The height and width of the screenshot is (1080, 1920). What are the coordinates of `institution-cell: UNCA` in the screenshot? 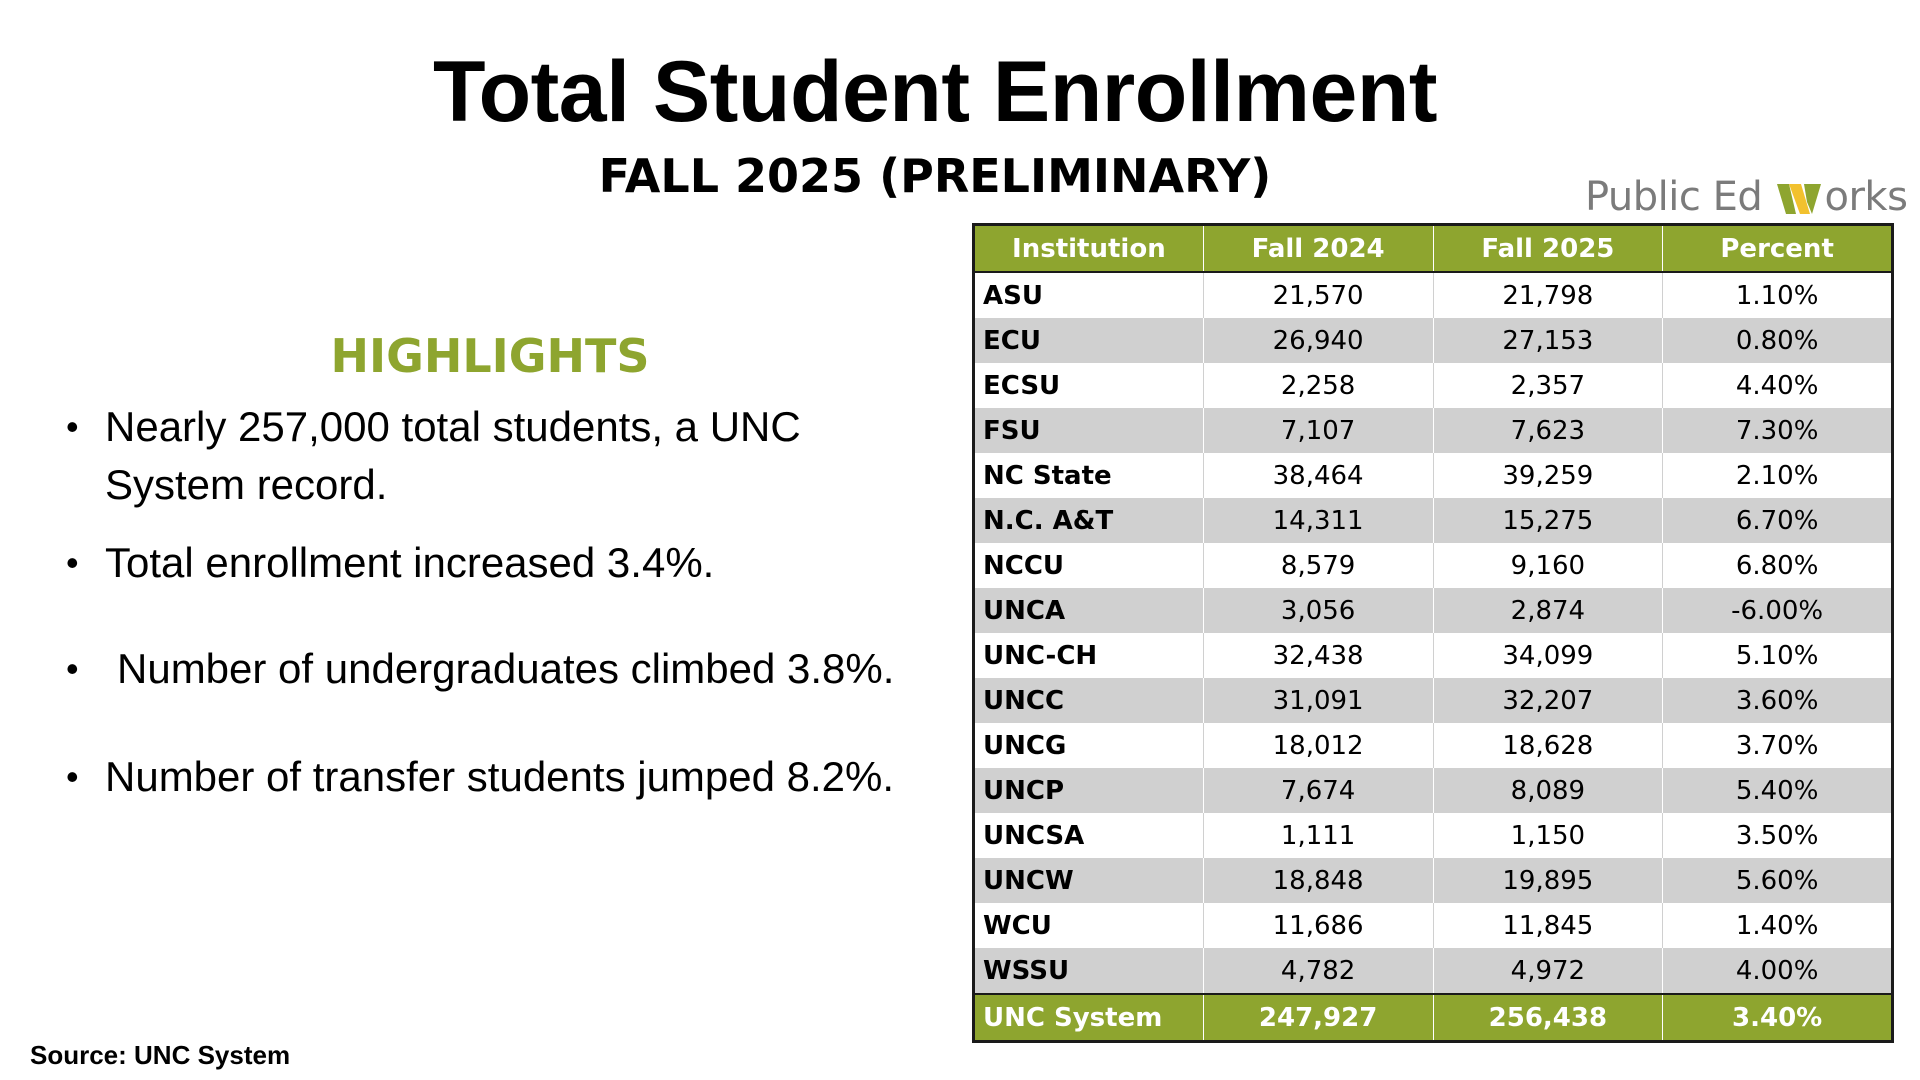 It's located at (1088, 610).